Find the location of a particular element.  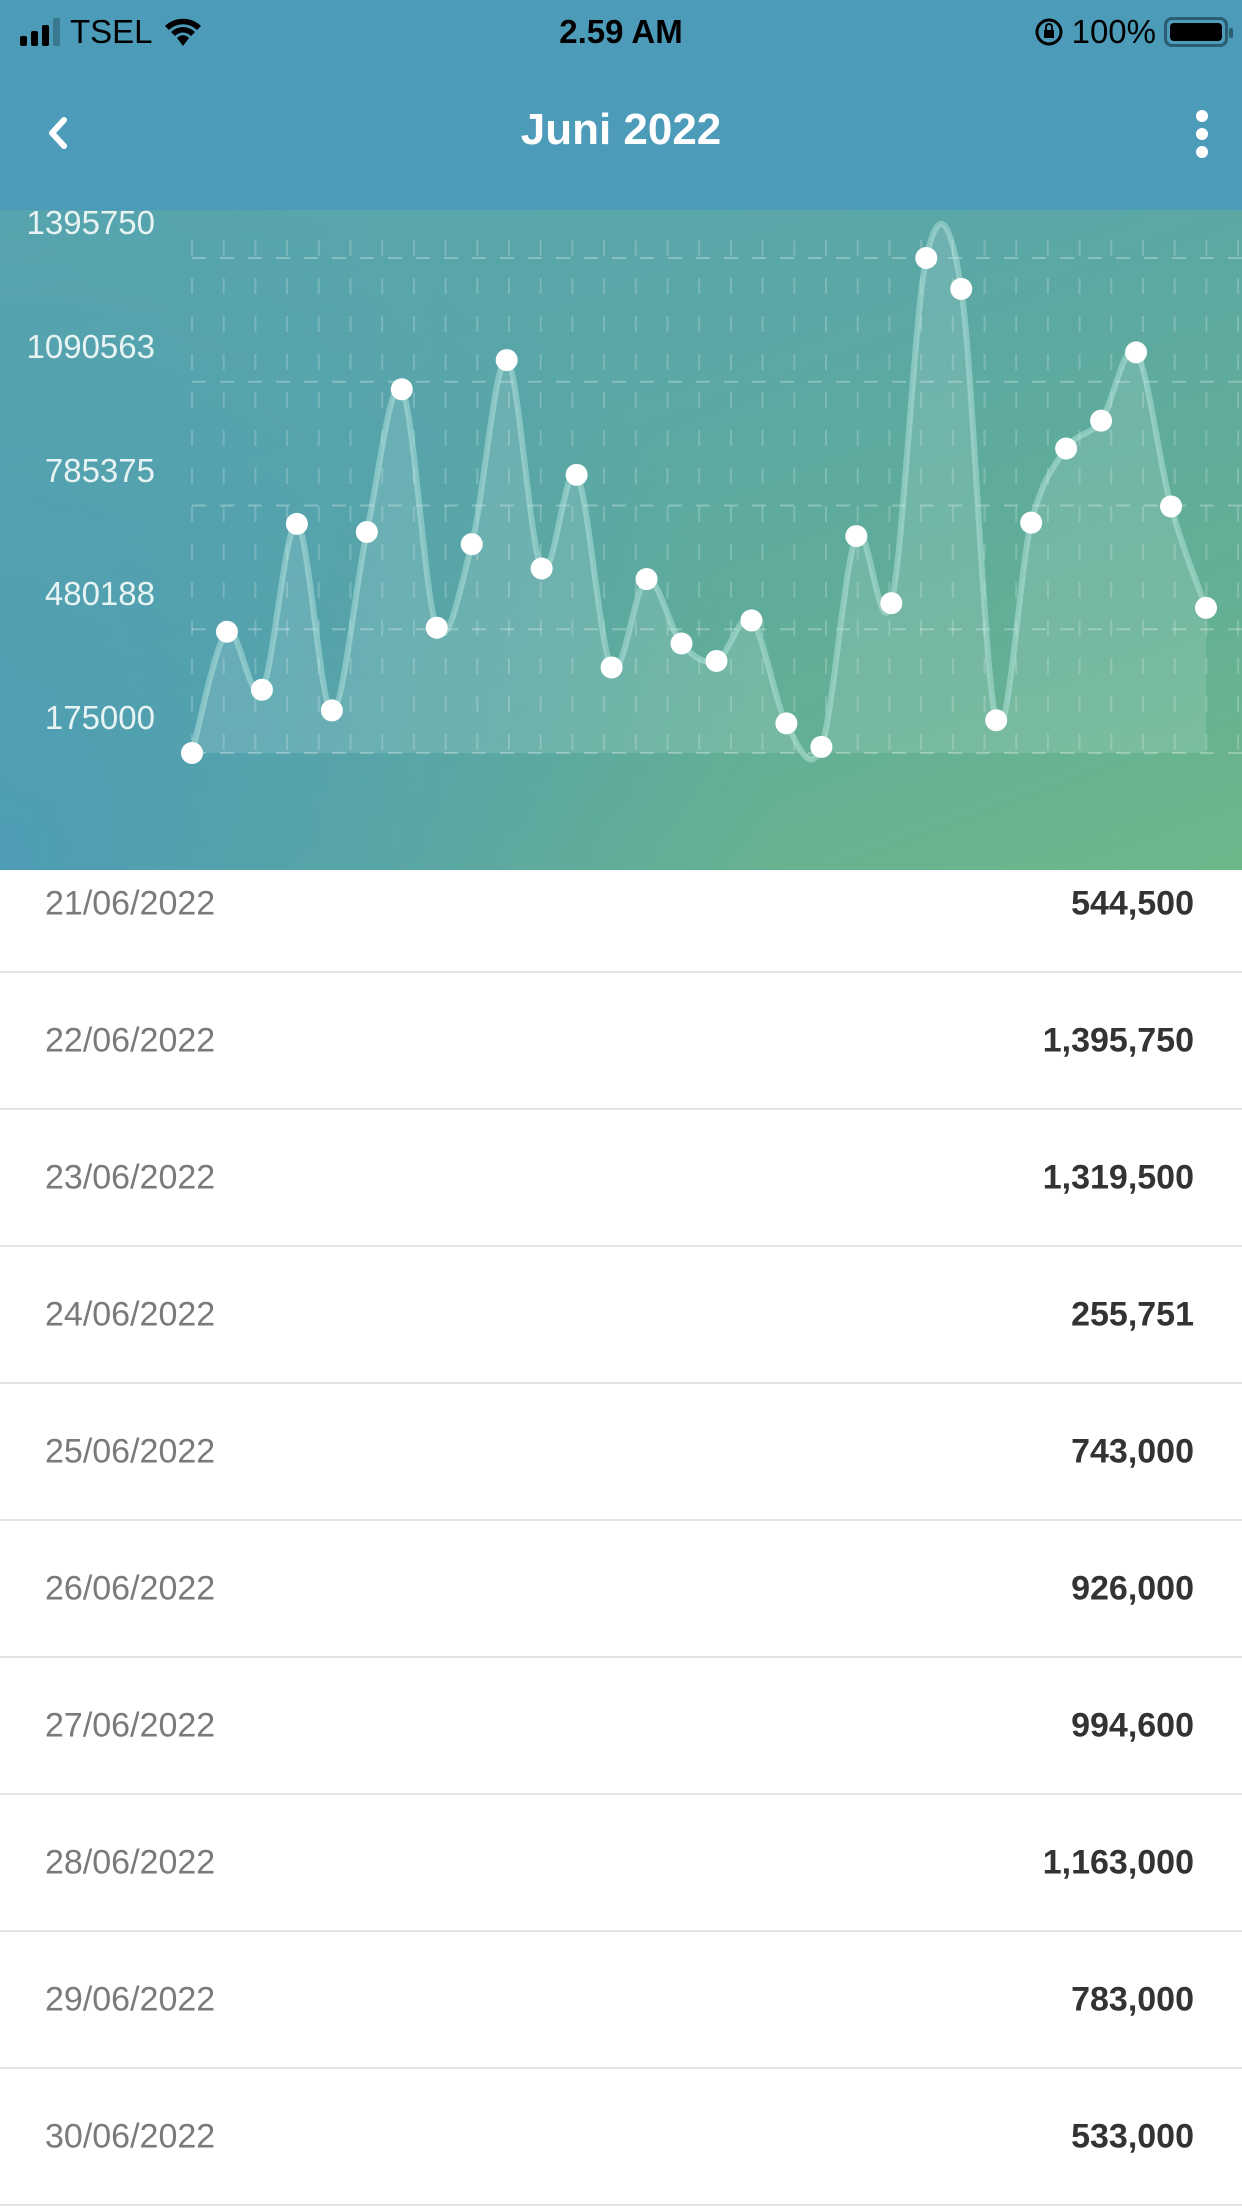

y-tick-label: 480188 is located at coordinates (99, 594).